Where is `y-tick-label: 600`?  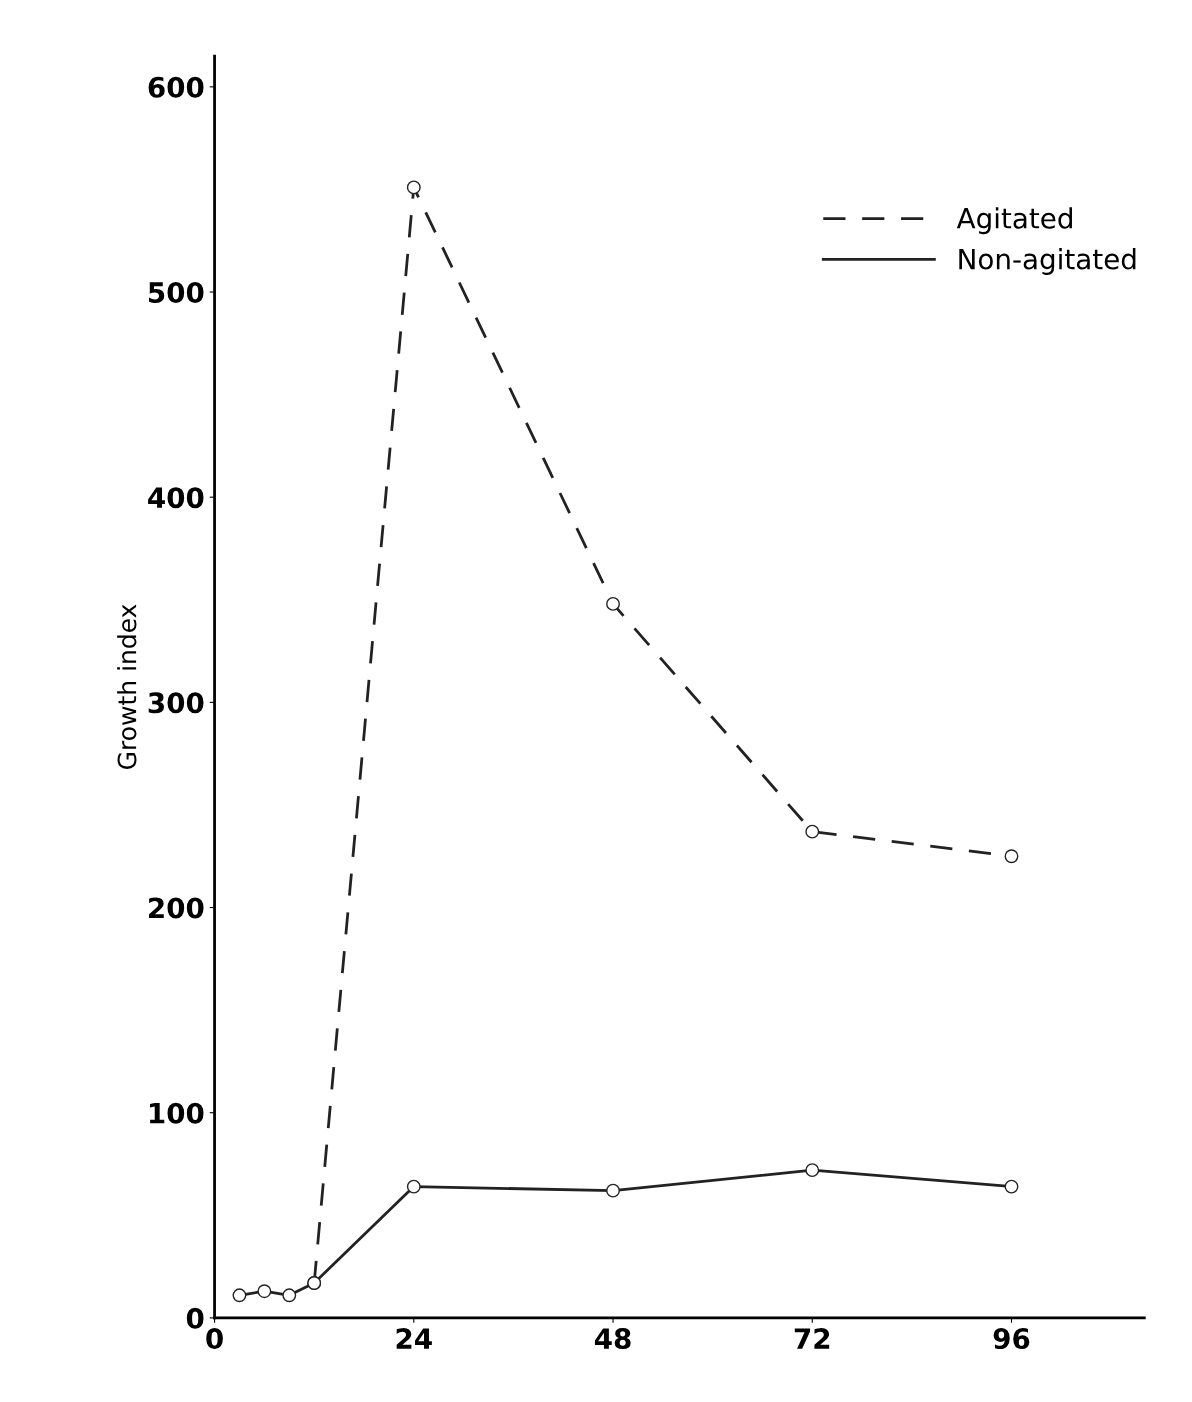
y-tick-label: 600 is located at coordinates (176, 87).